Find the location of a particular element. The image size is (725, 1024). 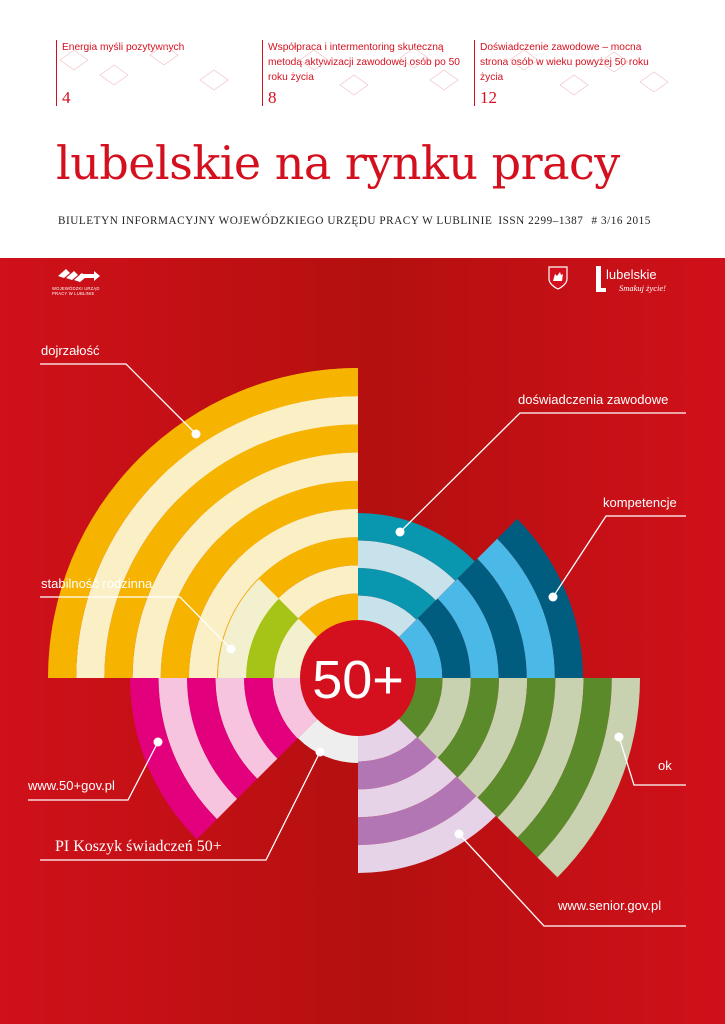

wup-logo-text: WOJEWÓDZKI URZĄD PRACY W LUBLINIE is located at coordinates (76, 291).